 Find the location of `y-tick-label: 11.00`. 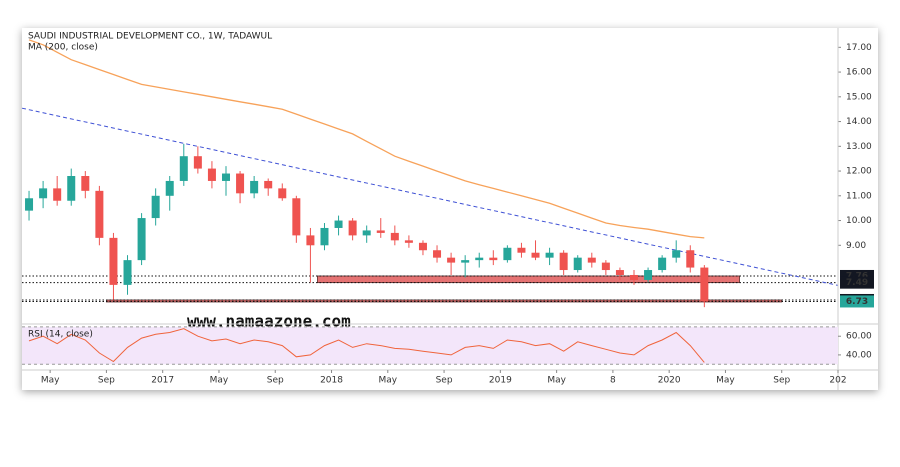

y-tick-label: 11.00 is located at coordinates (859, 196).